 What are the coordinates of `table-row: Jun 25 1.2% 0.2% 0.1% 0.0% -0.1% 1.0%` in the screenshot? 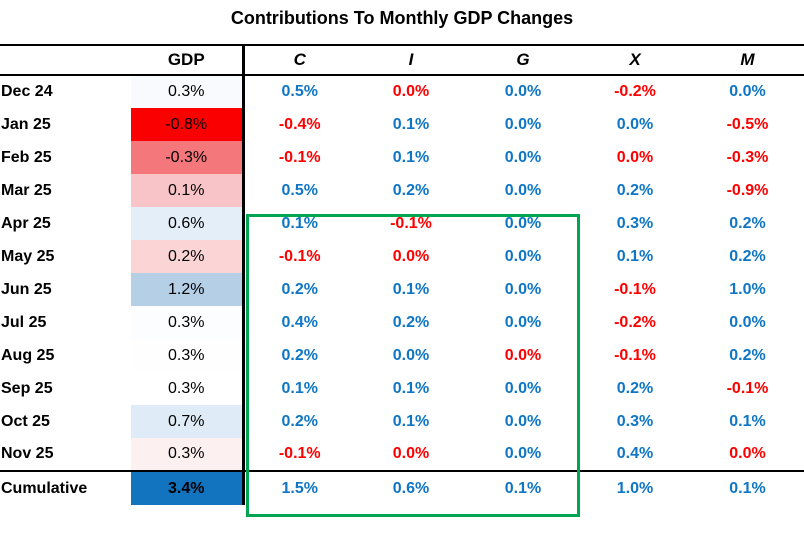 It's located at (402, 289).